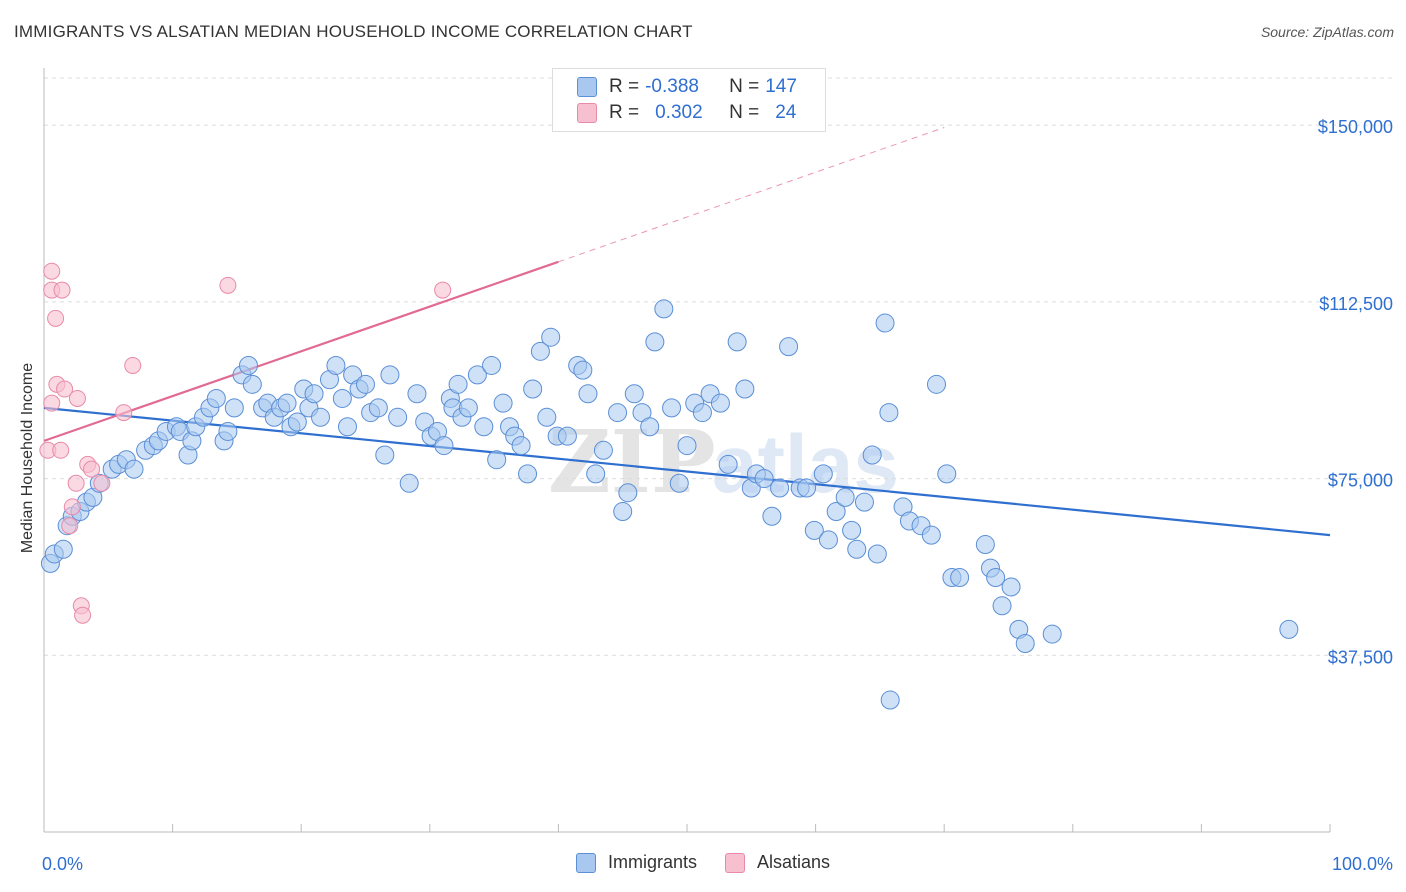 Image resolution: width=1406 pixels, height=892 pixels. Describe the element at coordinates (27, 458) in the screenshot. I see `y-axis-label: Median Household Income` at that location.